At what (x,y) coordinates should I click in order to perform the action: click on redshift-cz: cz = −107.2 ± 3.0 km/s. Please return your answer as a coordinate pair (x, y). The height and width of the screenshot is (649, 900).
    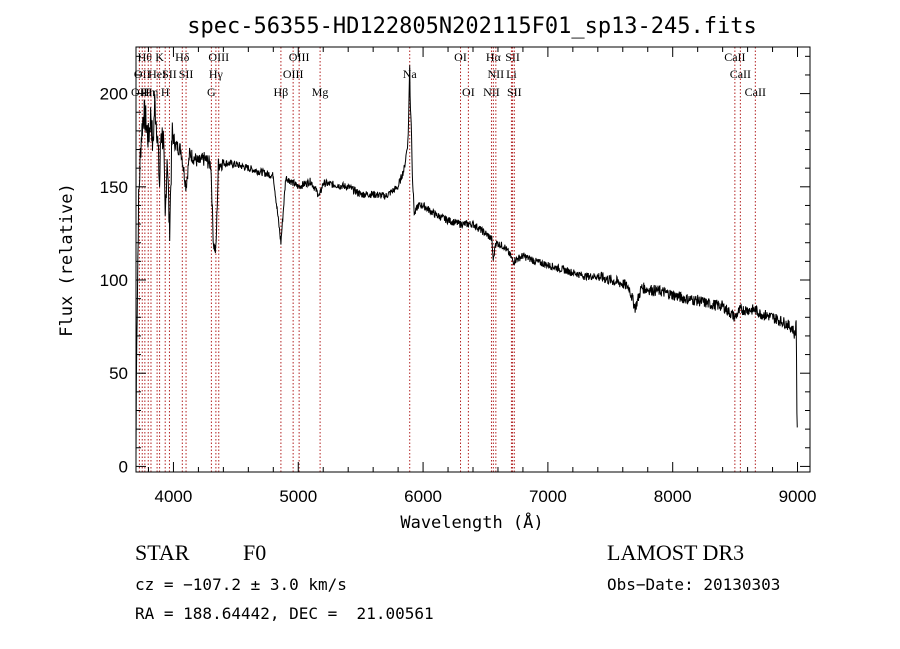
    Looking at the image, I should click on (241, 584).